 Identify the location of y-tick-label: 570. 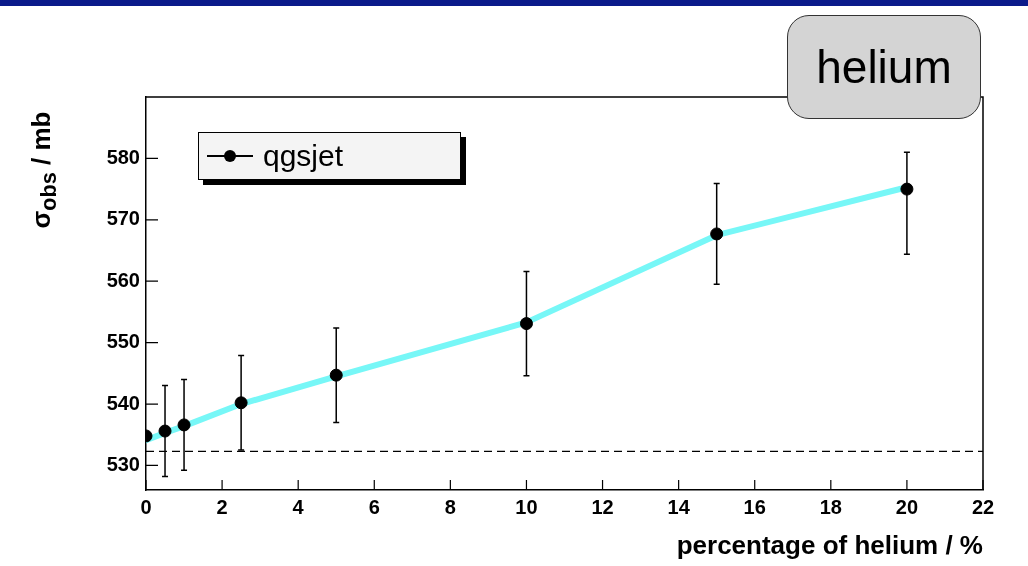
(123, 218).